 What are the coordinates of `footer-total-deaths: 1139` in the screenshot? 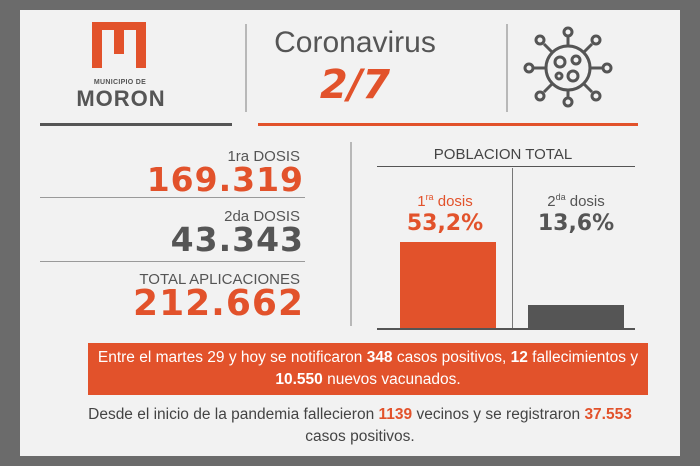 It's located at (395, 414).